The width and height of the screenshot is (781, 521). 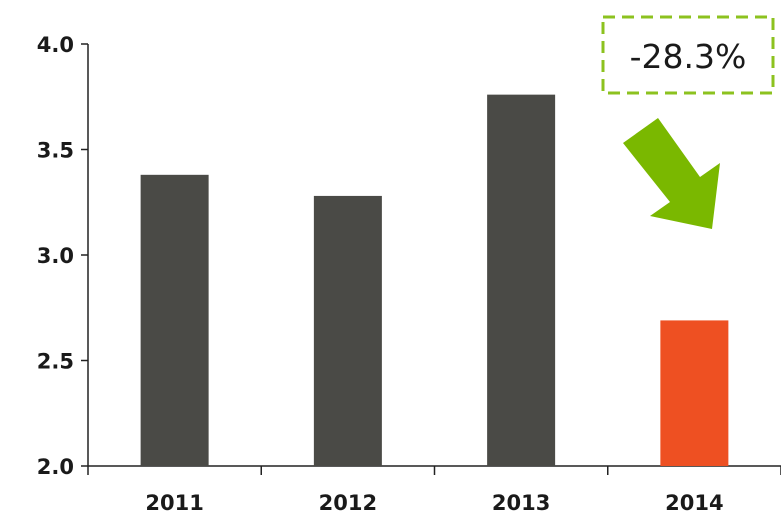 What do you see at coordinates (174, 320) in the screenshot?
I see `bar-2011` at bounding box center [174, 320].